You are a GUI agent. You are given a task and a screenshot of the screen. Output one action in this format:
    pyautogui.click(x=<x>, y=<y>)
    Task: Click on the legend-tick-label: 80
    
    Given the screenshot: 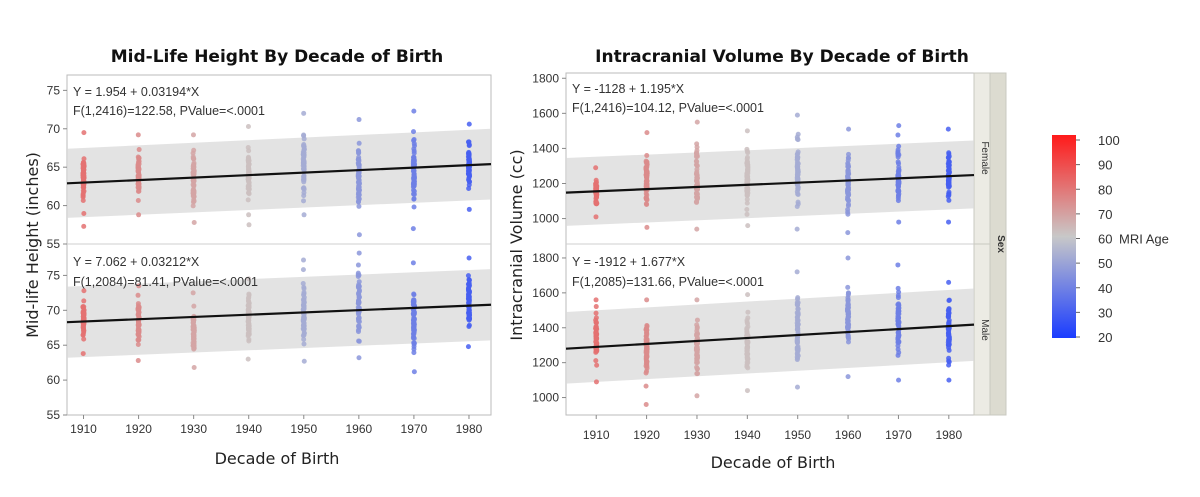 What is the action you would take?
    pyautogui.click(x=1105, y=189)
    